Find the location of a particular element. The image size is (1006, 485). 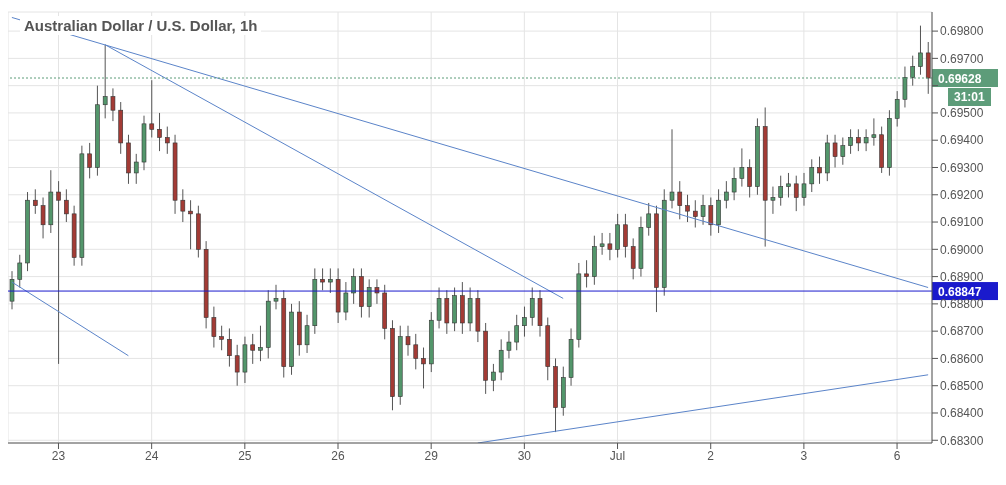

x-tick-label: 24 is located at coordinates (151, 455).